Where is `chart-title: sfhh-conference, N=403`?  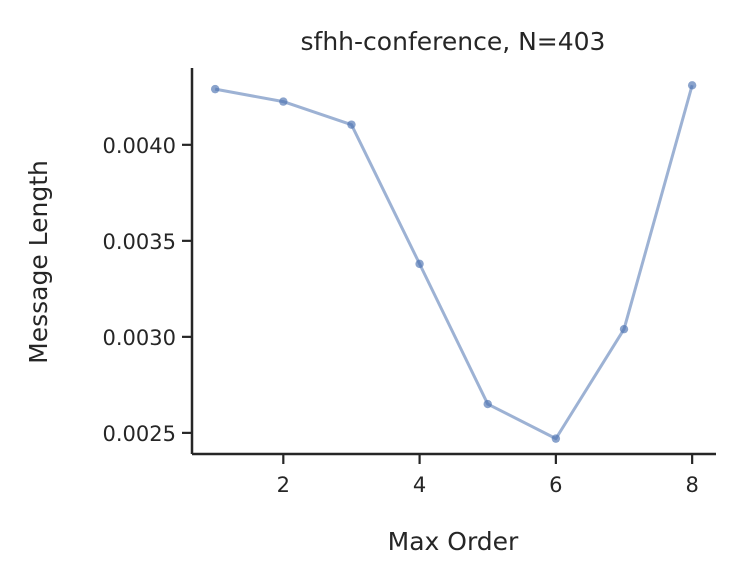
chart-title: sfhh-conference, N=403 is located at coordinates (453, 41).